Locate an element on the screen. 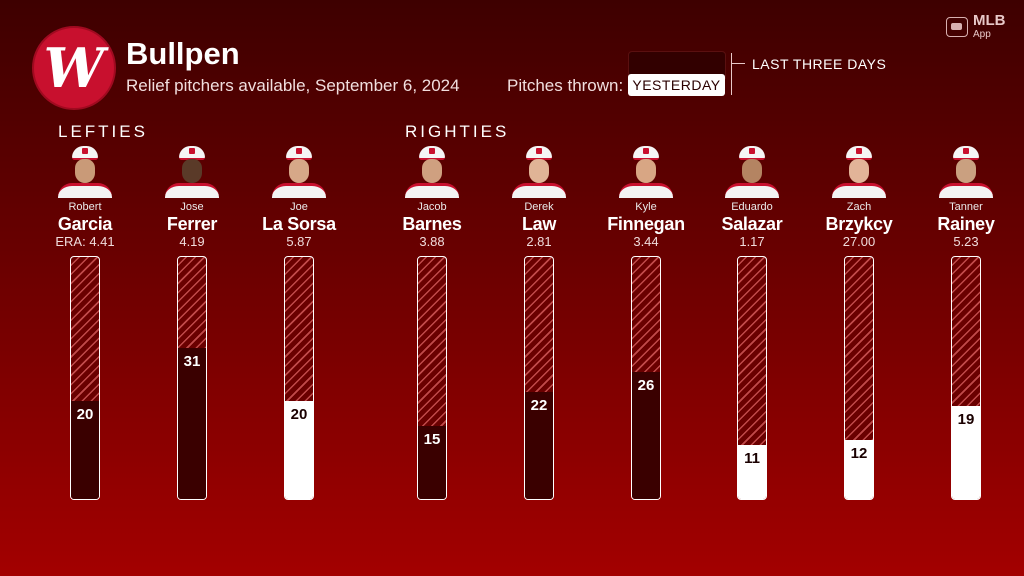 The image size is (1024, 576). mlb-app-wordmark: MLB is located at coordinates (989, 20).